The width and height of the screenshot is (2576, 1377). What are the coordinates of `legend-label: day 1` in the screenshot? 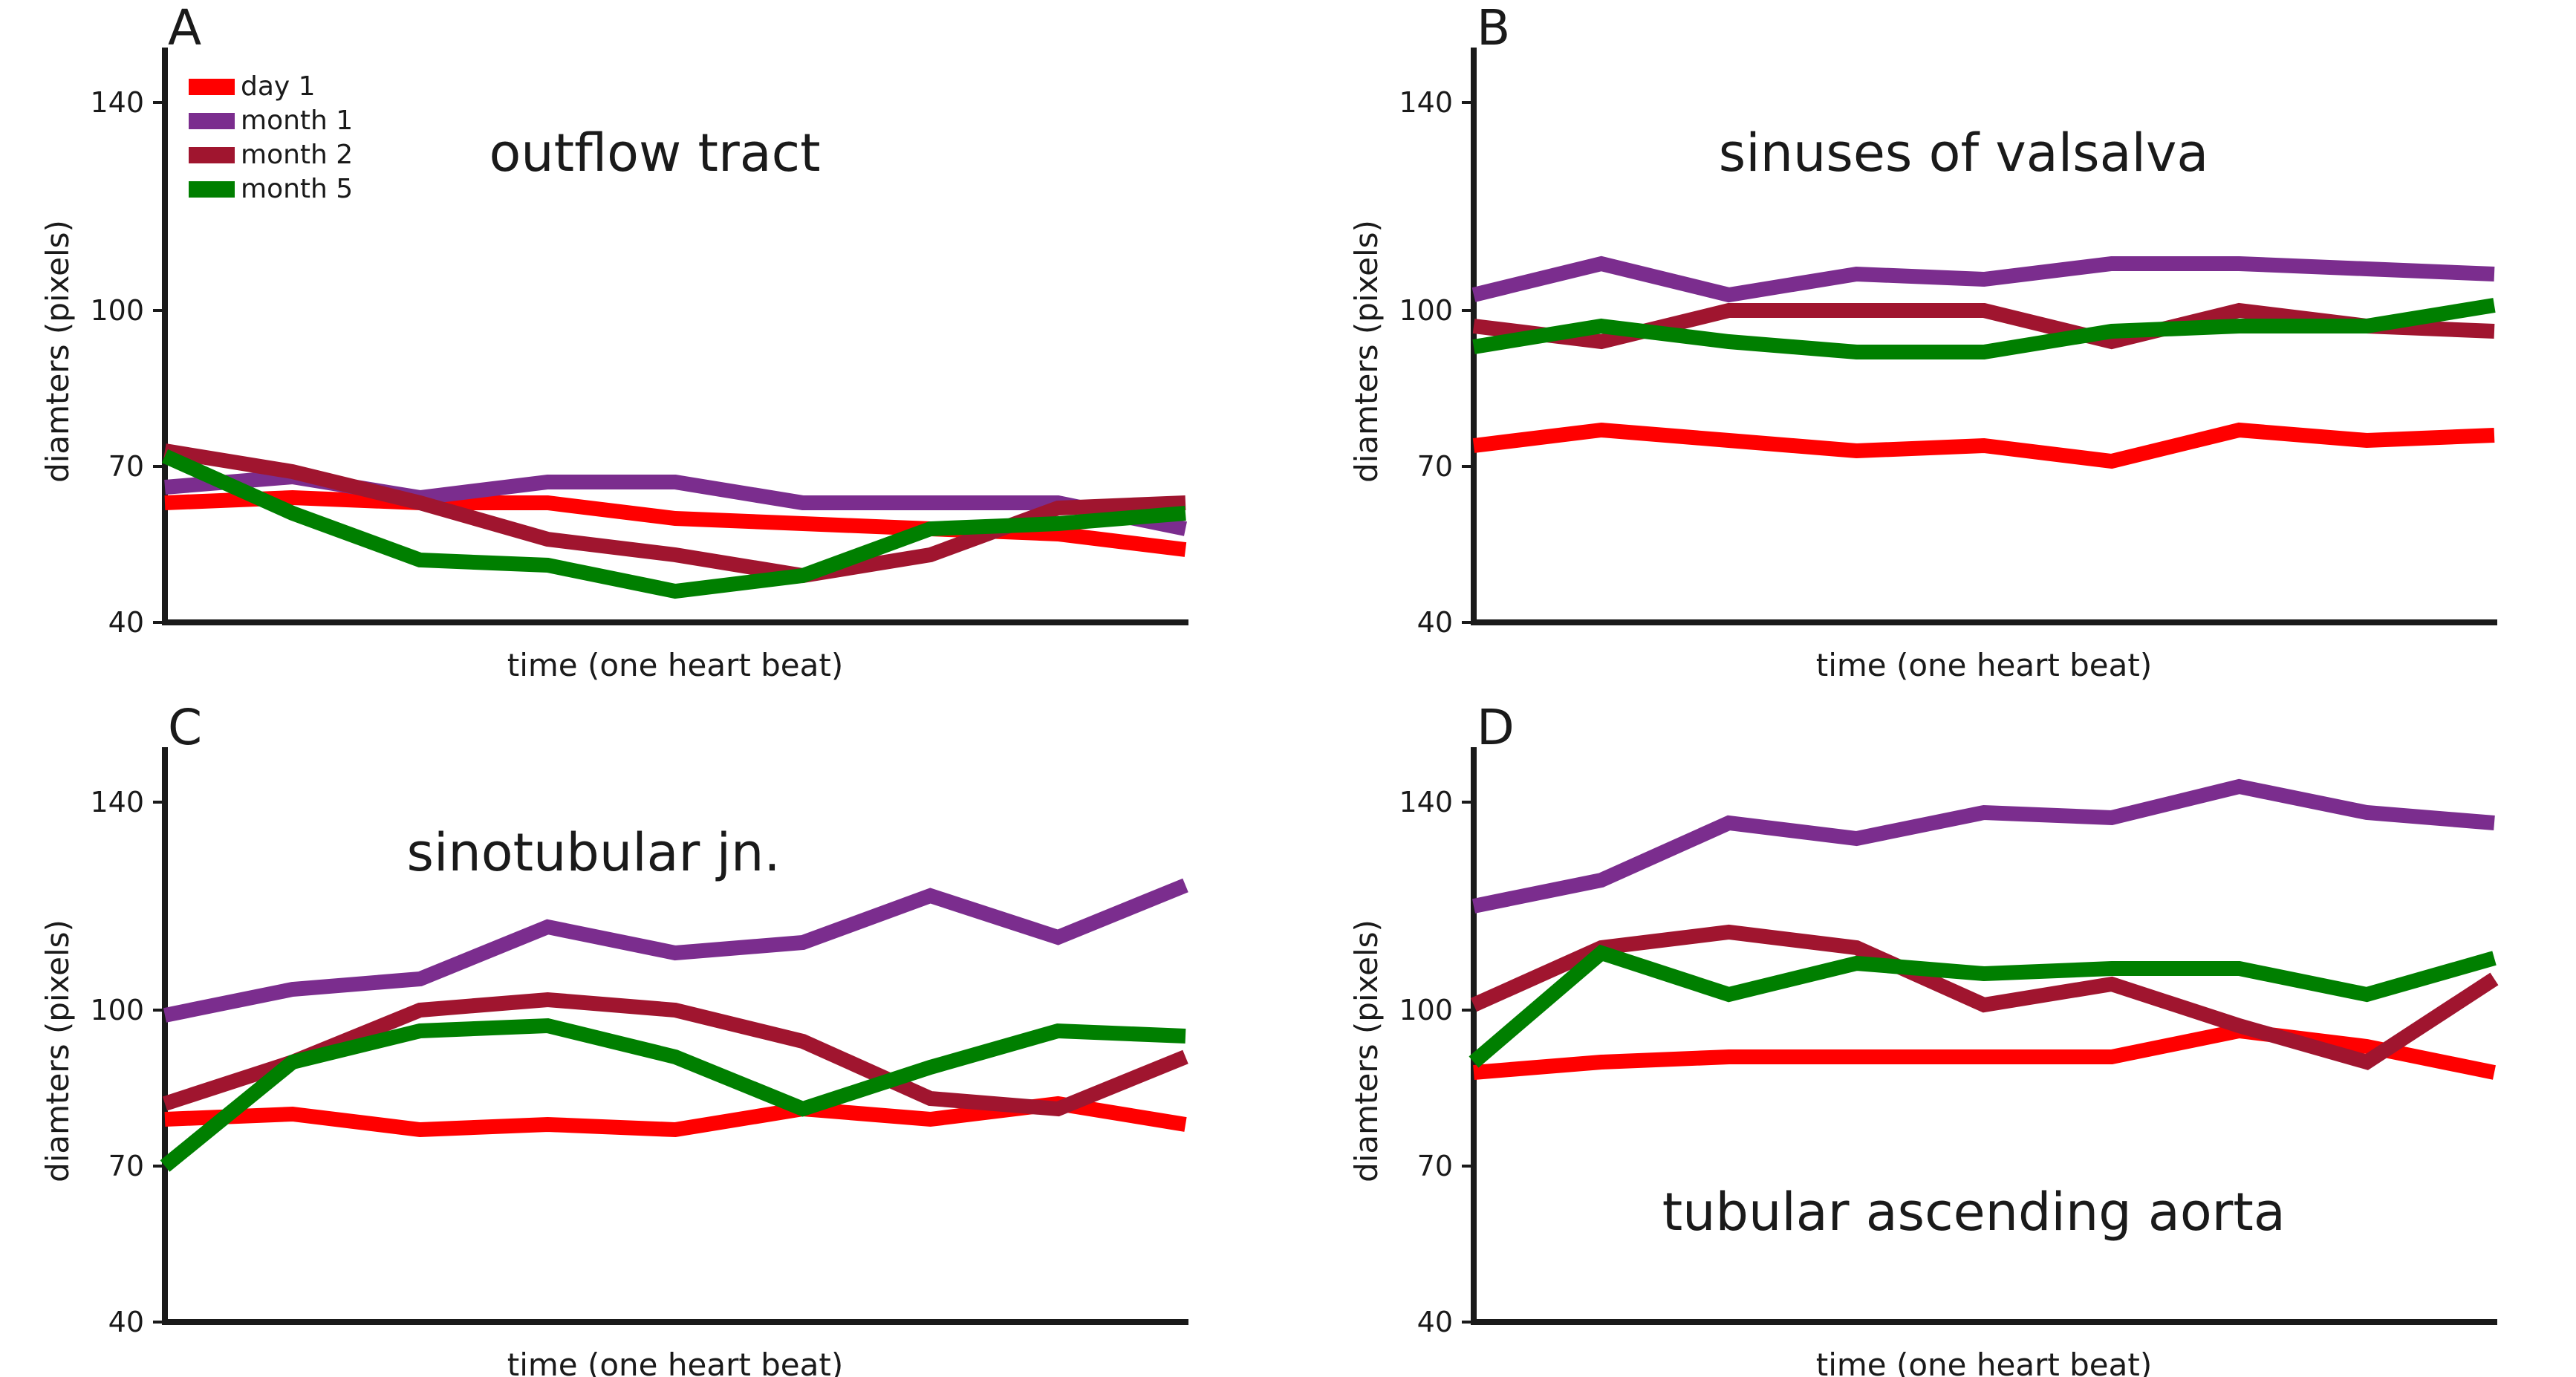 It's located at (278, 86).